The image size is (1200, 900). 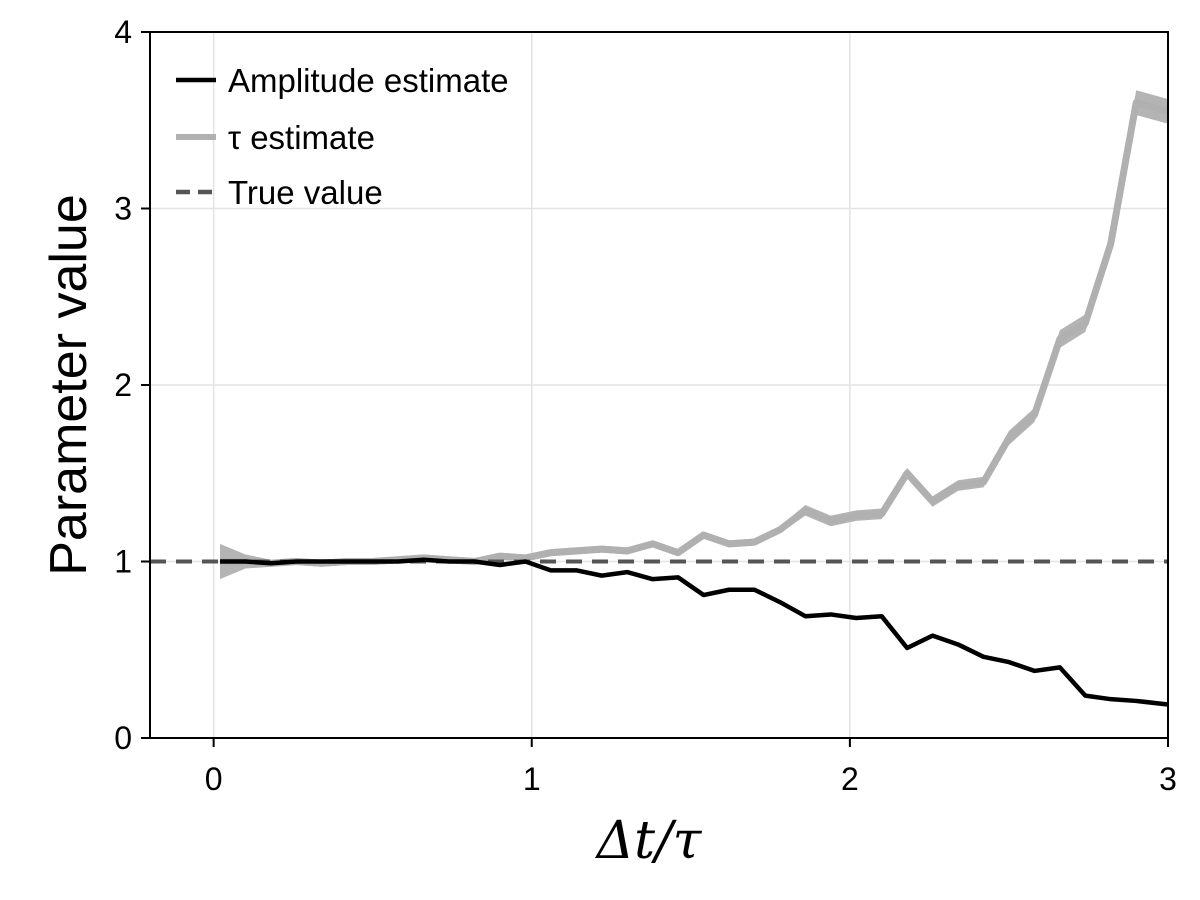 I want to click on legend-label-amplitude: Amplitude estimate, so click(x=368, y=80).